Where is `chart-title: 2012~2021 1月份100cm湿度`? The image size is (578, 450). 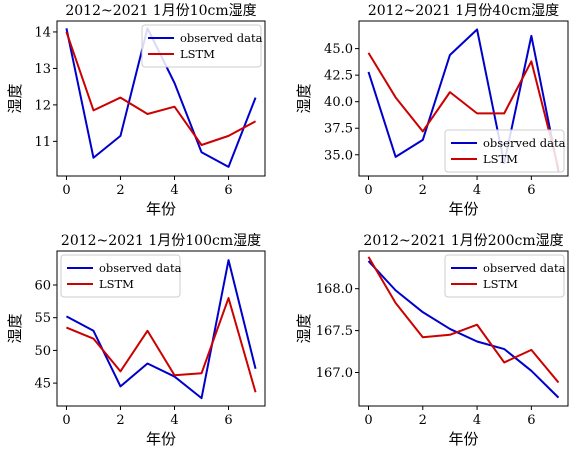 chart-title: 2012~2021 1月份100cm湿度 is located at coordinates (161, 241).